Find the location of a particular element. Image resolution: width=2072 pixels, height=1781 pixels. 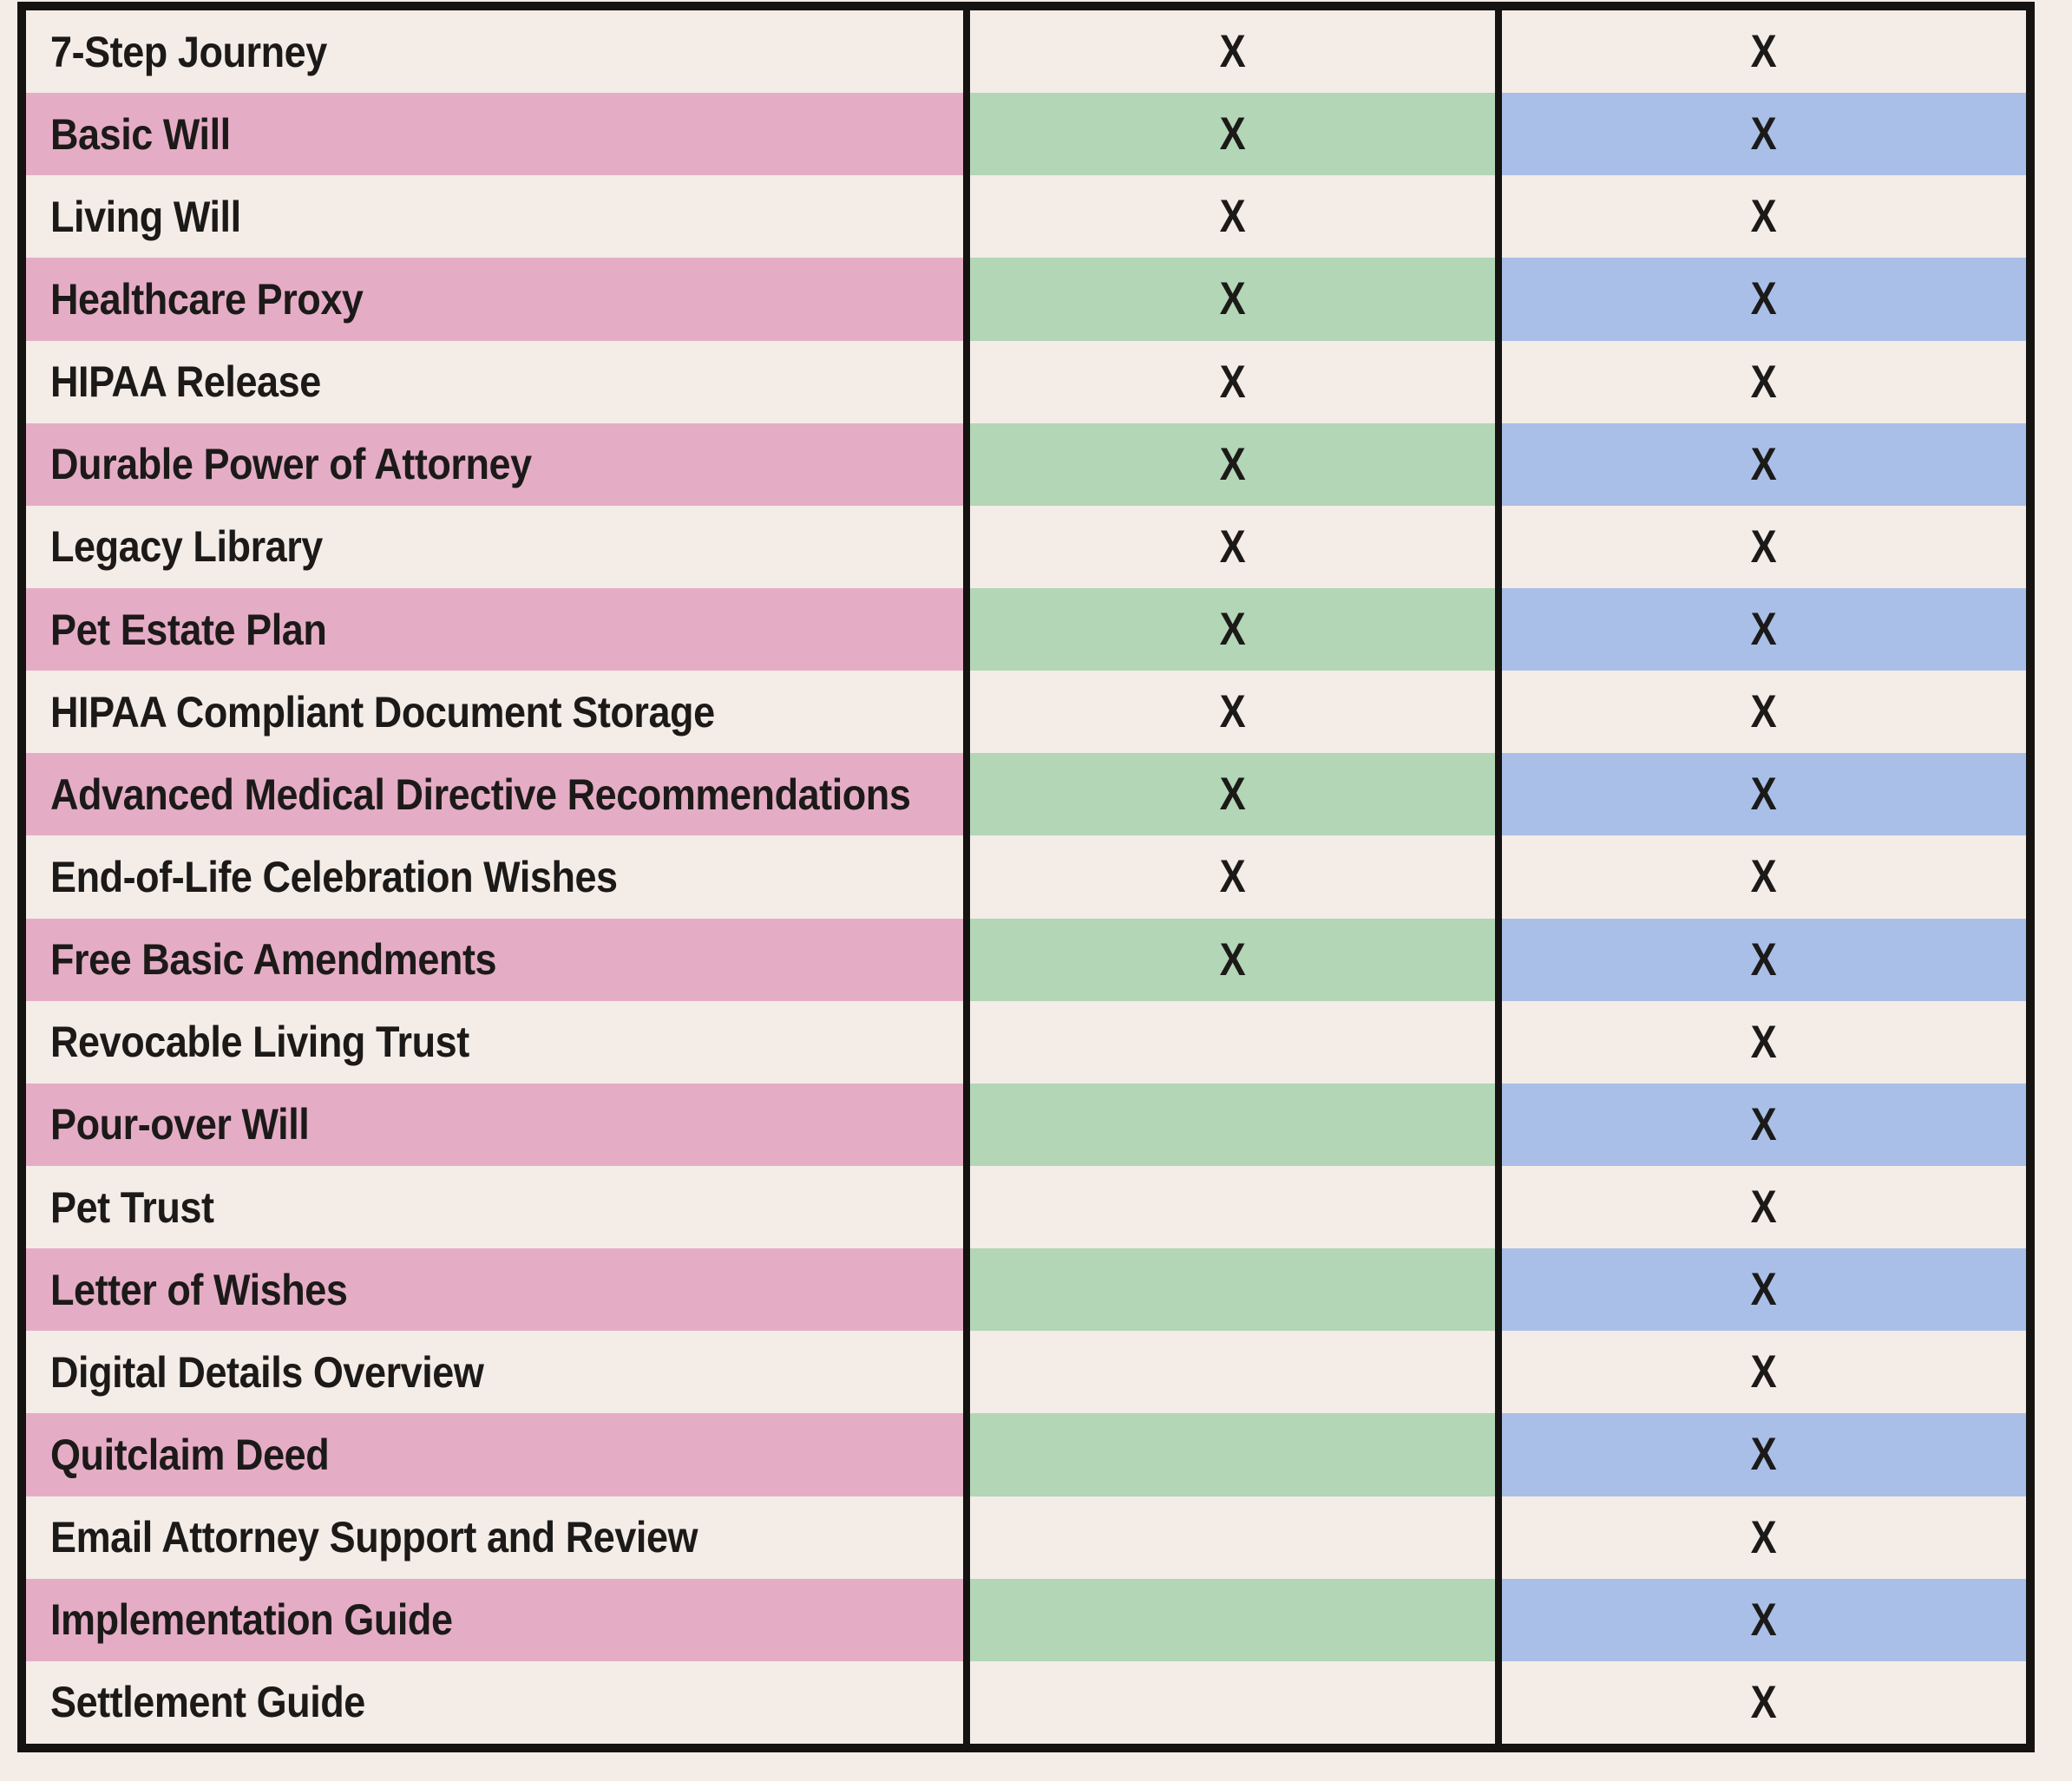

table-row: Implementation Guide X is located at coordinates (1026, 1619).